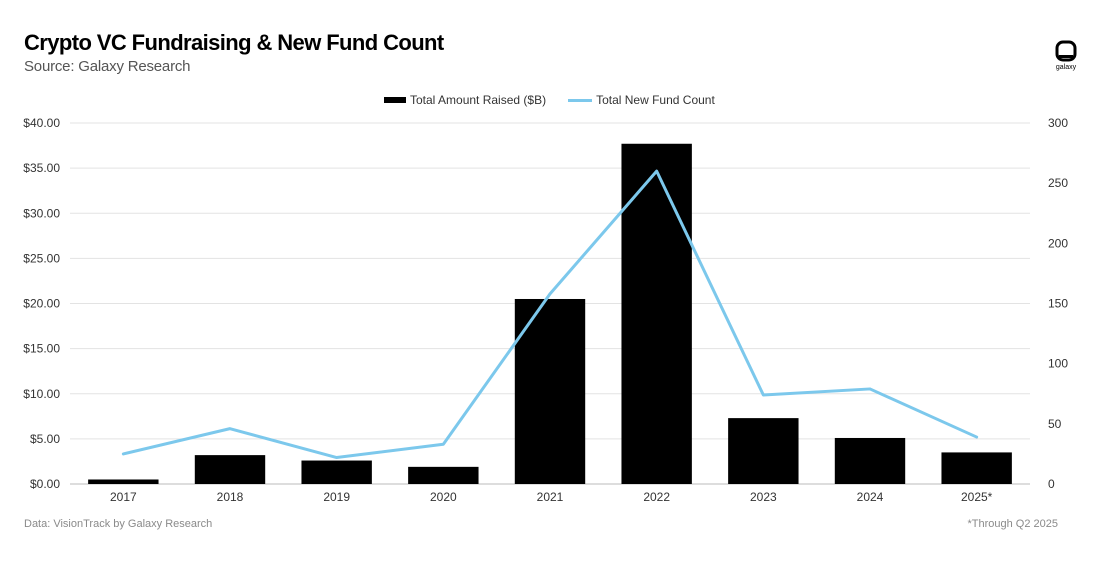  Describe the element at coordinates (1051, 484) in the screenshot. I see `y-right-tick-label: 0` at that location.